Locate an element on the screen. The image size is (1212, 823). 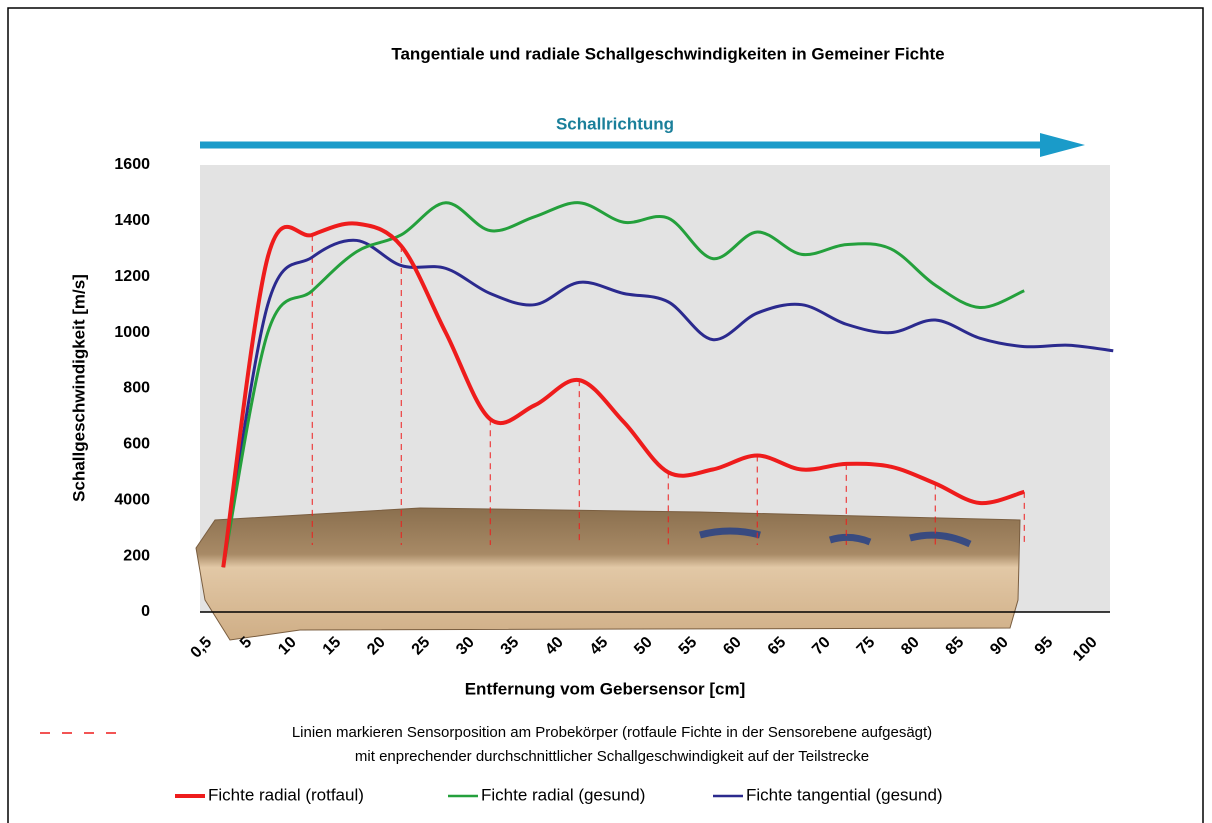
x-tick-label: 95 is located at coordinates (1044, 646).